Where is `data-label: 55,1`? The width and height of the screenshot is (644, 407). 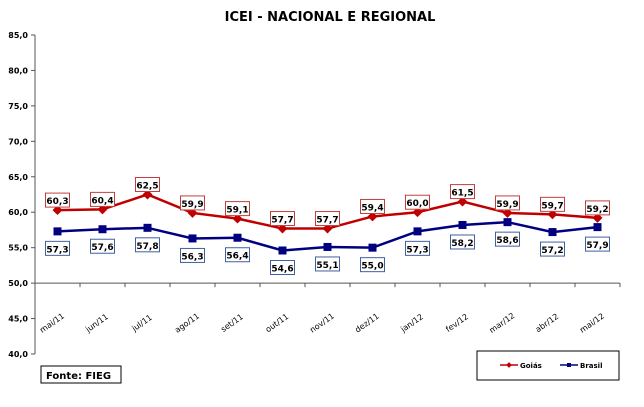
data-label: 55,1 is located at coordinates (327, 264).